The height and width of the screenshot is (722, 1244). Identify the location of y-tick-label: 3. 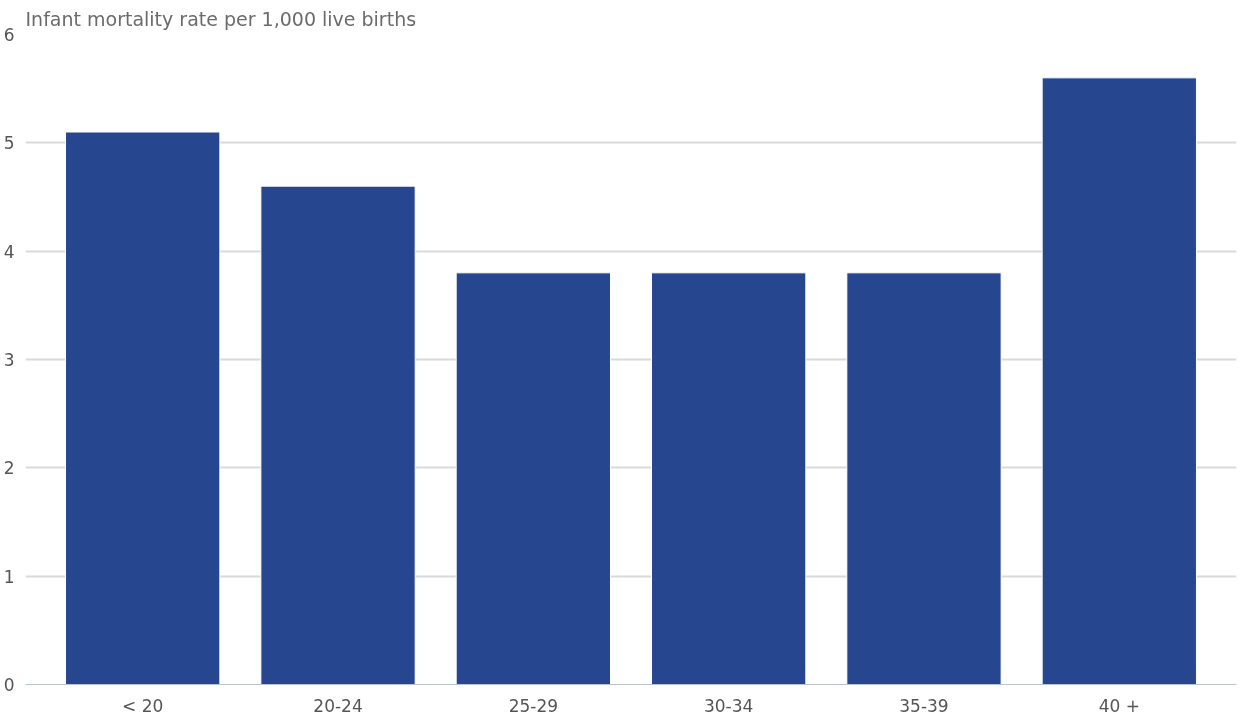
(9, 360).